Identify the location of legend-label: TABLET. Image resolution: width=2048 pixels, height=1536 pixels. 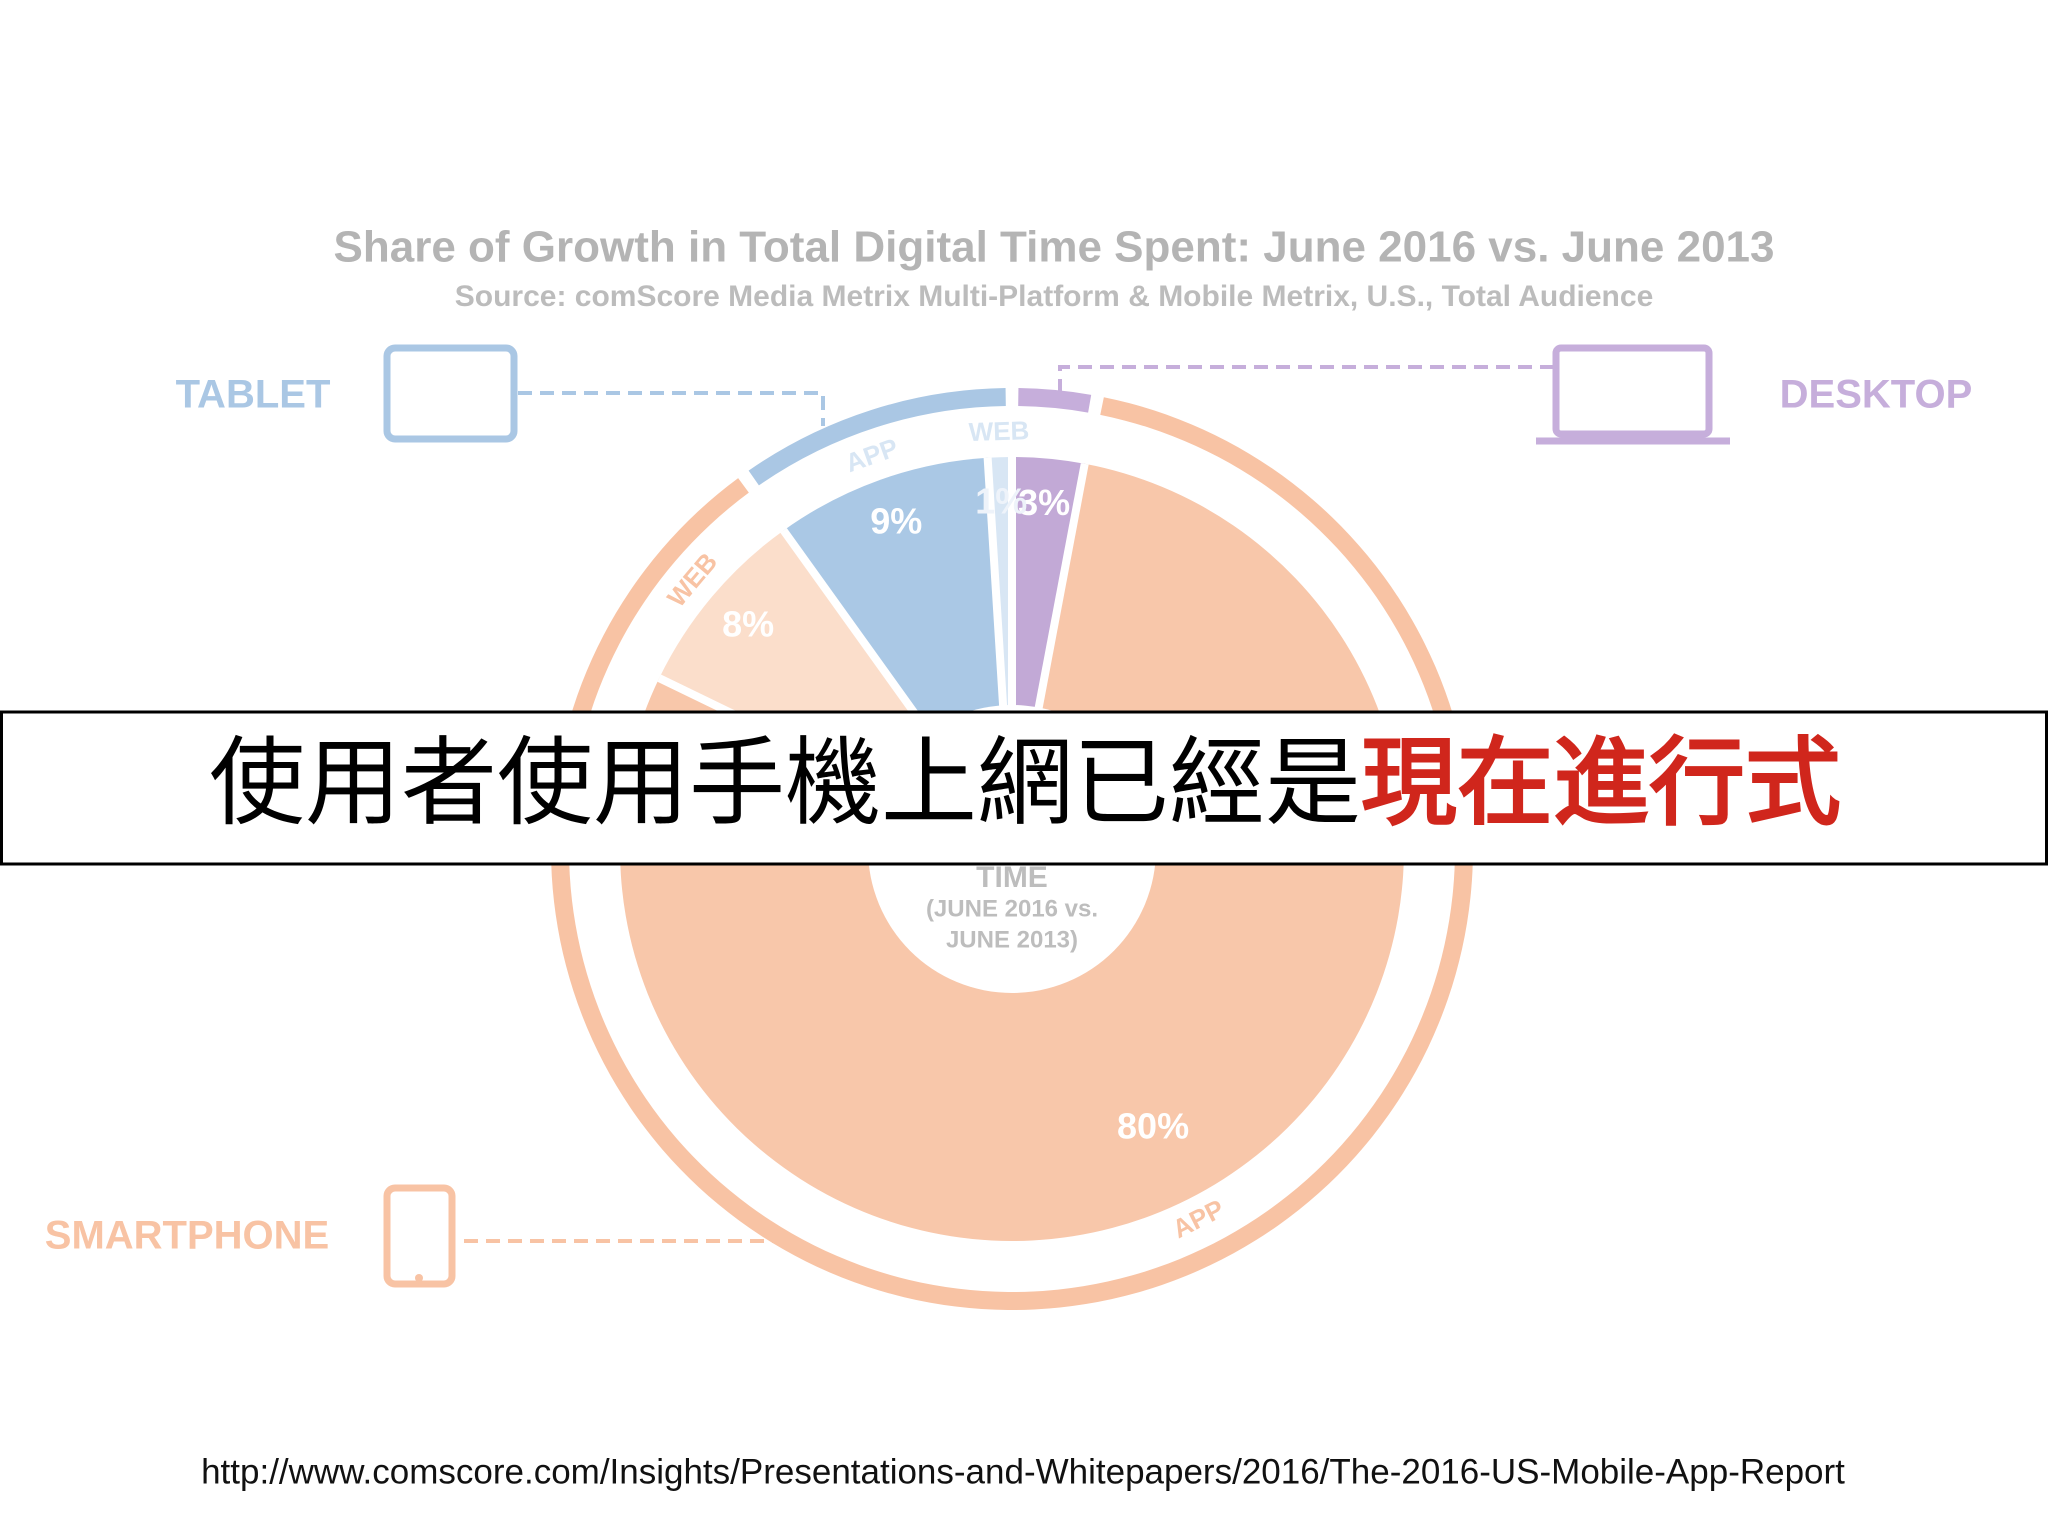
(253, 395).